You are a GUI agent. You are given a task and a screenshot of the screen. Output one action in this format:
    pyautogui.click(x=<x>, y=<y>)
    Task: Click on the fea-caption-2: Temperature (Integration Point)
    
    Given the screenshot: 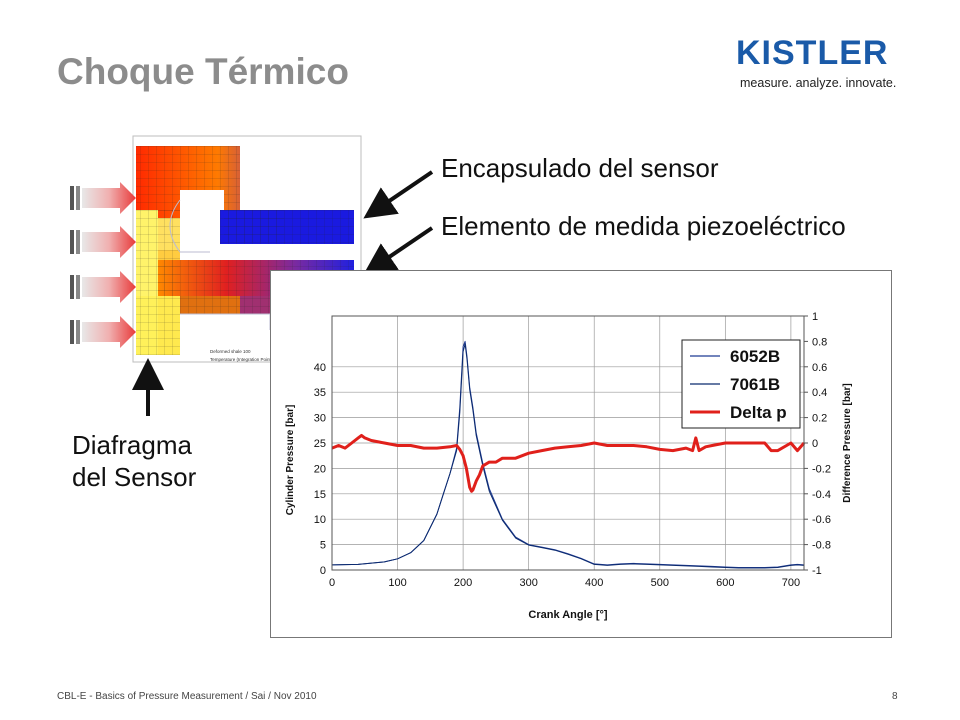 What is the action you would take?
    pyautogui.click(x=241, y=359)
    